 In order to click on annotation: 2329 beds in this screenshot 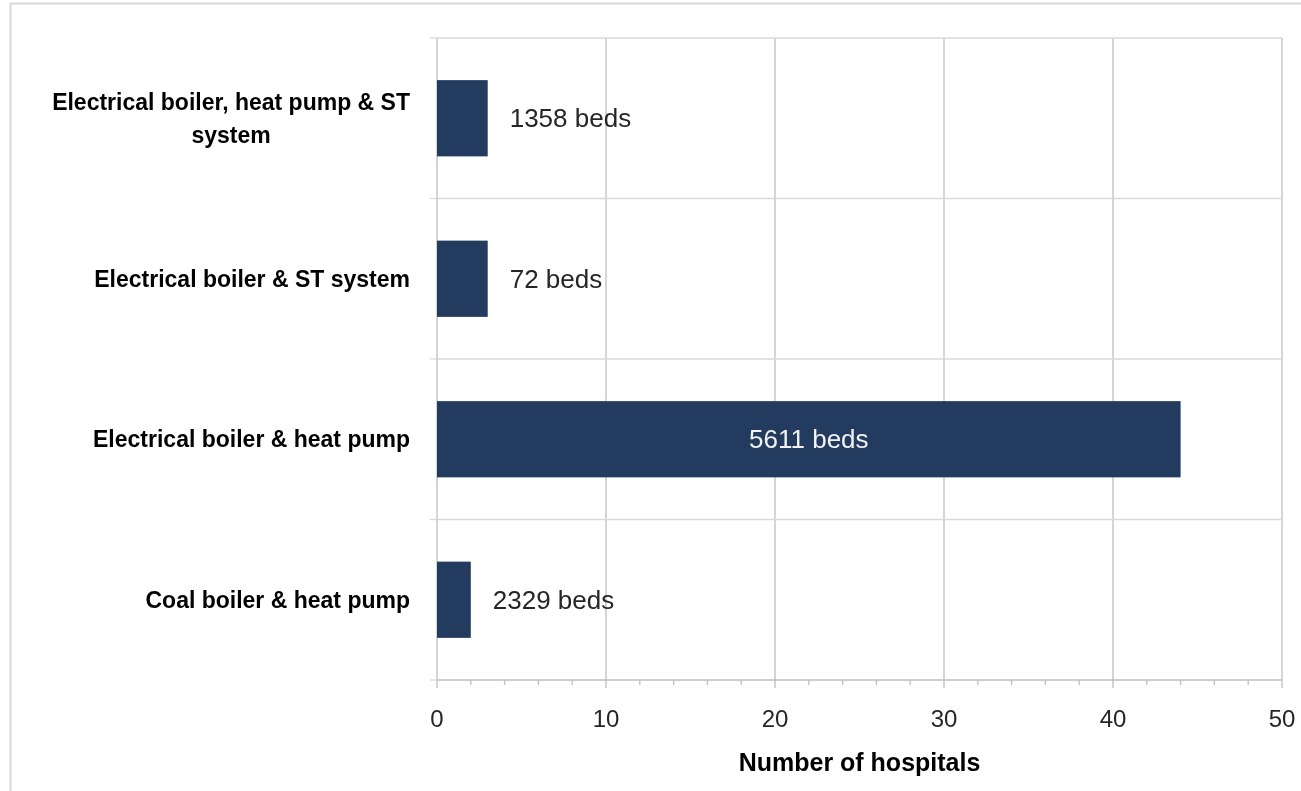, I will do `click(553, 599)`.